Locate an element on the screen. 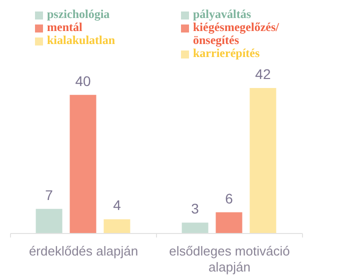  data-label: 40 is located at coordinates (83, 80).